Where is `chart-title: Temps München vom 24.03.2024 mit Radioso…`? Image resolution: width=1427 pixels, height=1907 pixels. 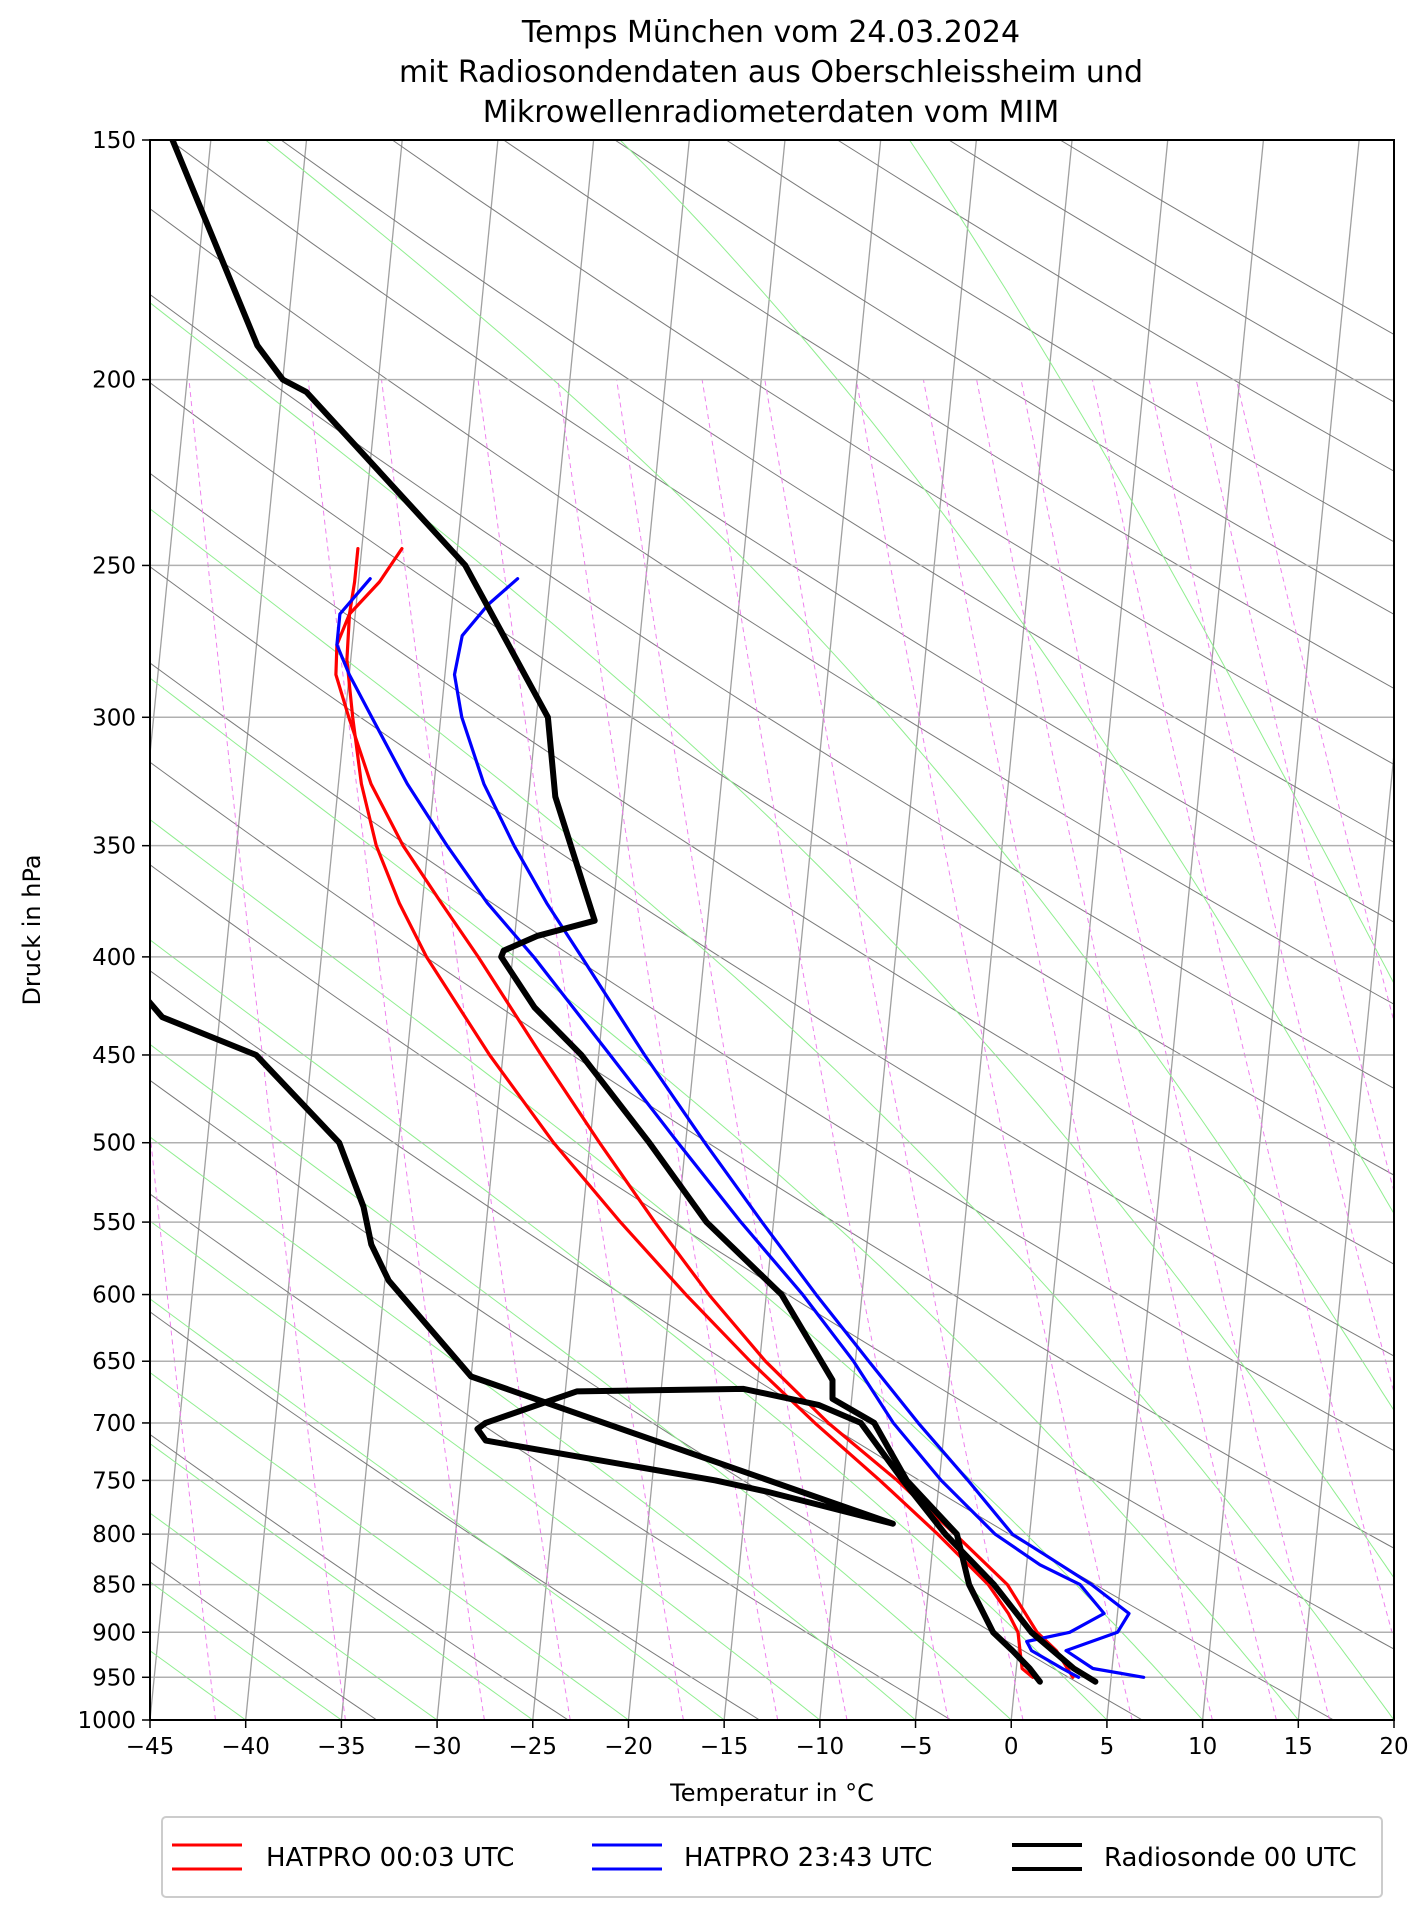
chart-title: Temps München vom 24.03.2024 mit Radioso… is located at coordinates (771, 72).